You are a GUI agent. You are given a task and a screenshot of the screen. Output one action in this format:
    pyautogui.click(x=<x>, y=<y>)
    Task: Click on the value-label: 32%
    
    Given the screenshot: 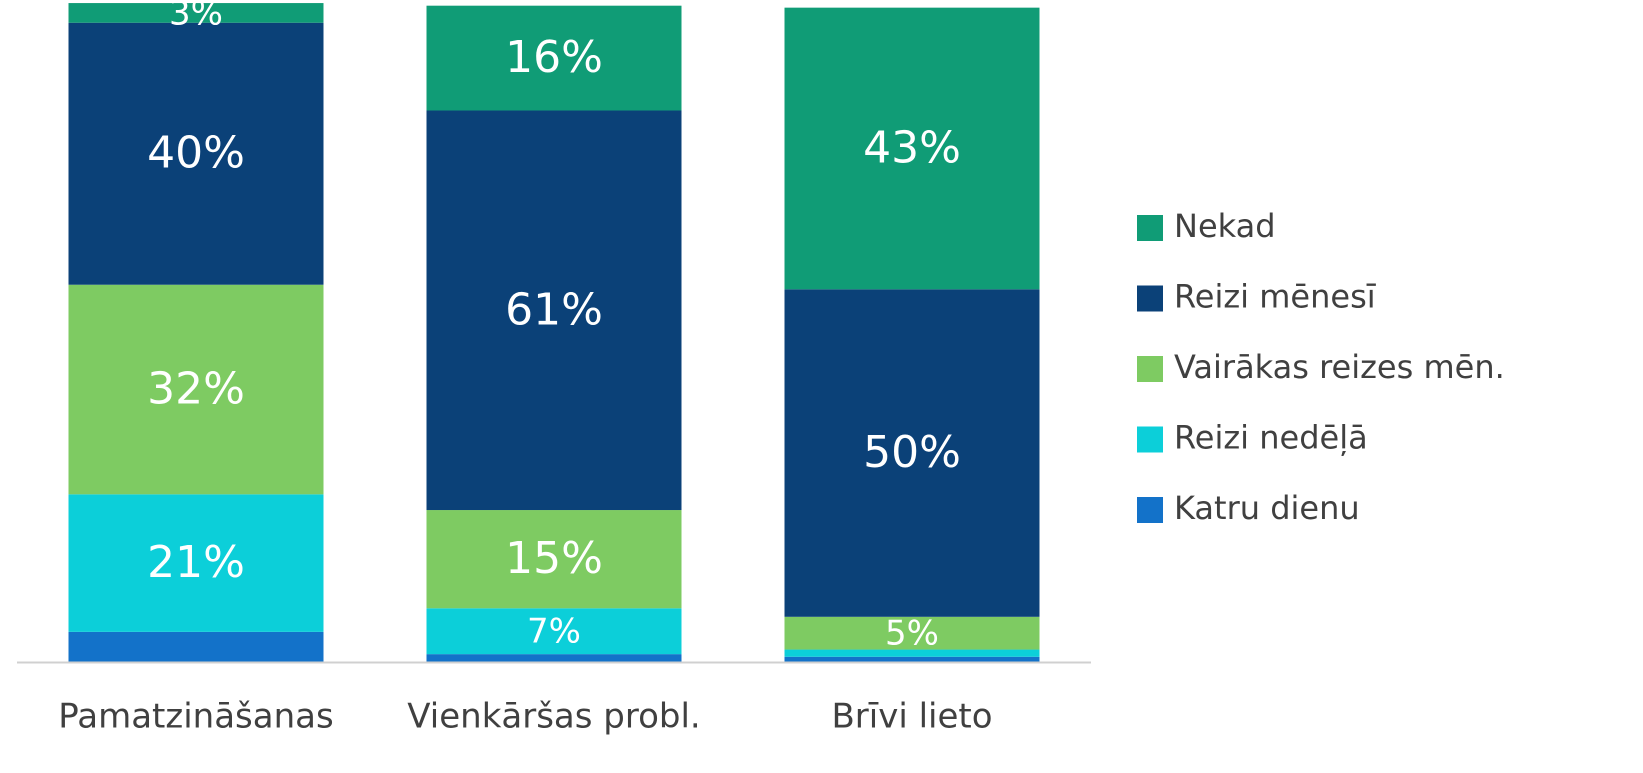 What is the action you would take?
    pyautogui.click(x=196, y=389)
    